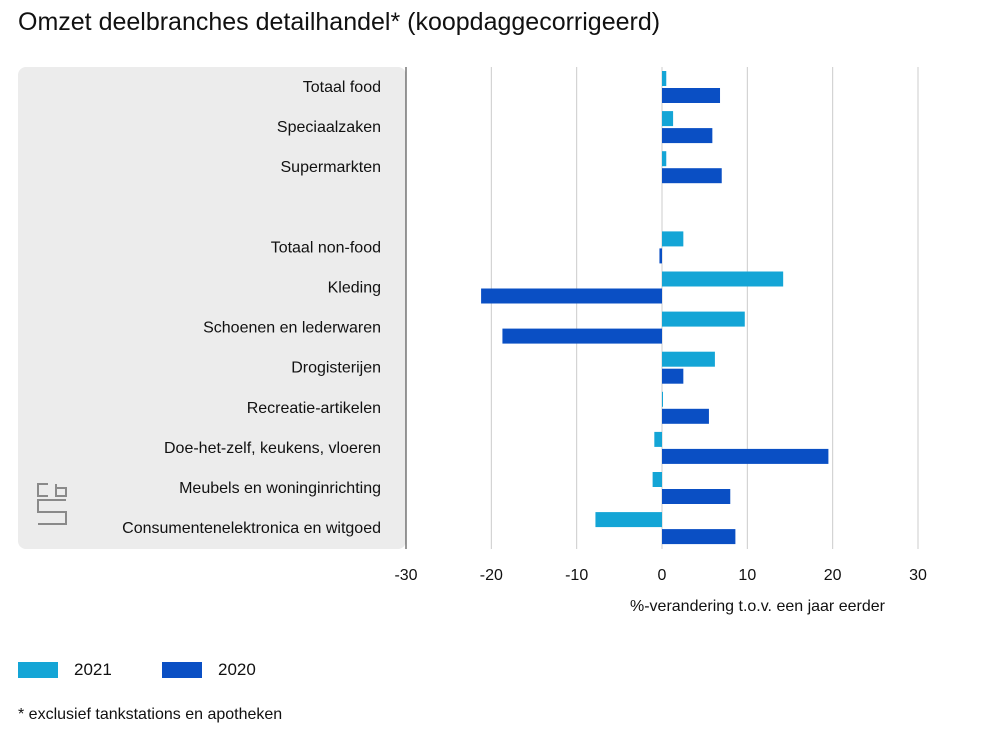  What do you see at coordinates (237, 669) in the screenshot?
I see `legend-label-2020: 2020` at bounding box center [237, 669].